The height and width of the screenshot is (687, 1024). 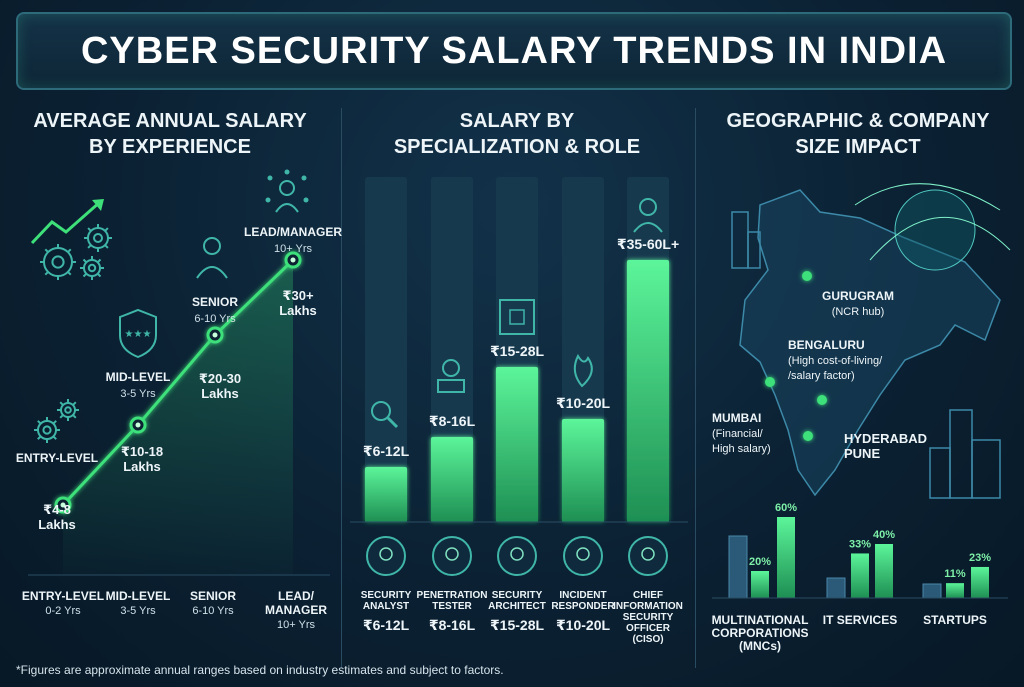 What do you see at coordinates (386, 349) in the screenshot?
I see `specialization-bar-track` at bounding box center [386, 349].